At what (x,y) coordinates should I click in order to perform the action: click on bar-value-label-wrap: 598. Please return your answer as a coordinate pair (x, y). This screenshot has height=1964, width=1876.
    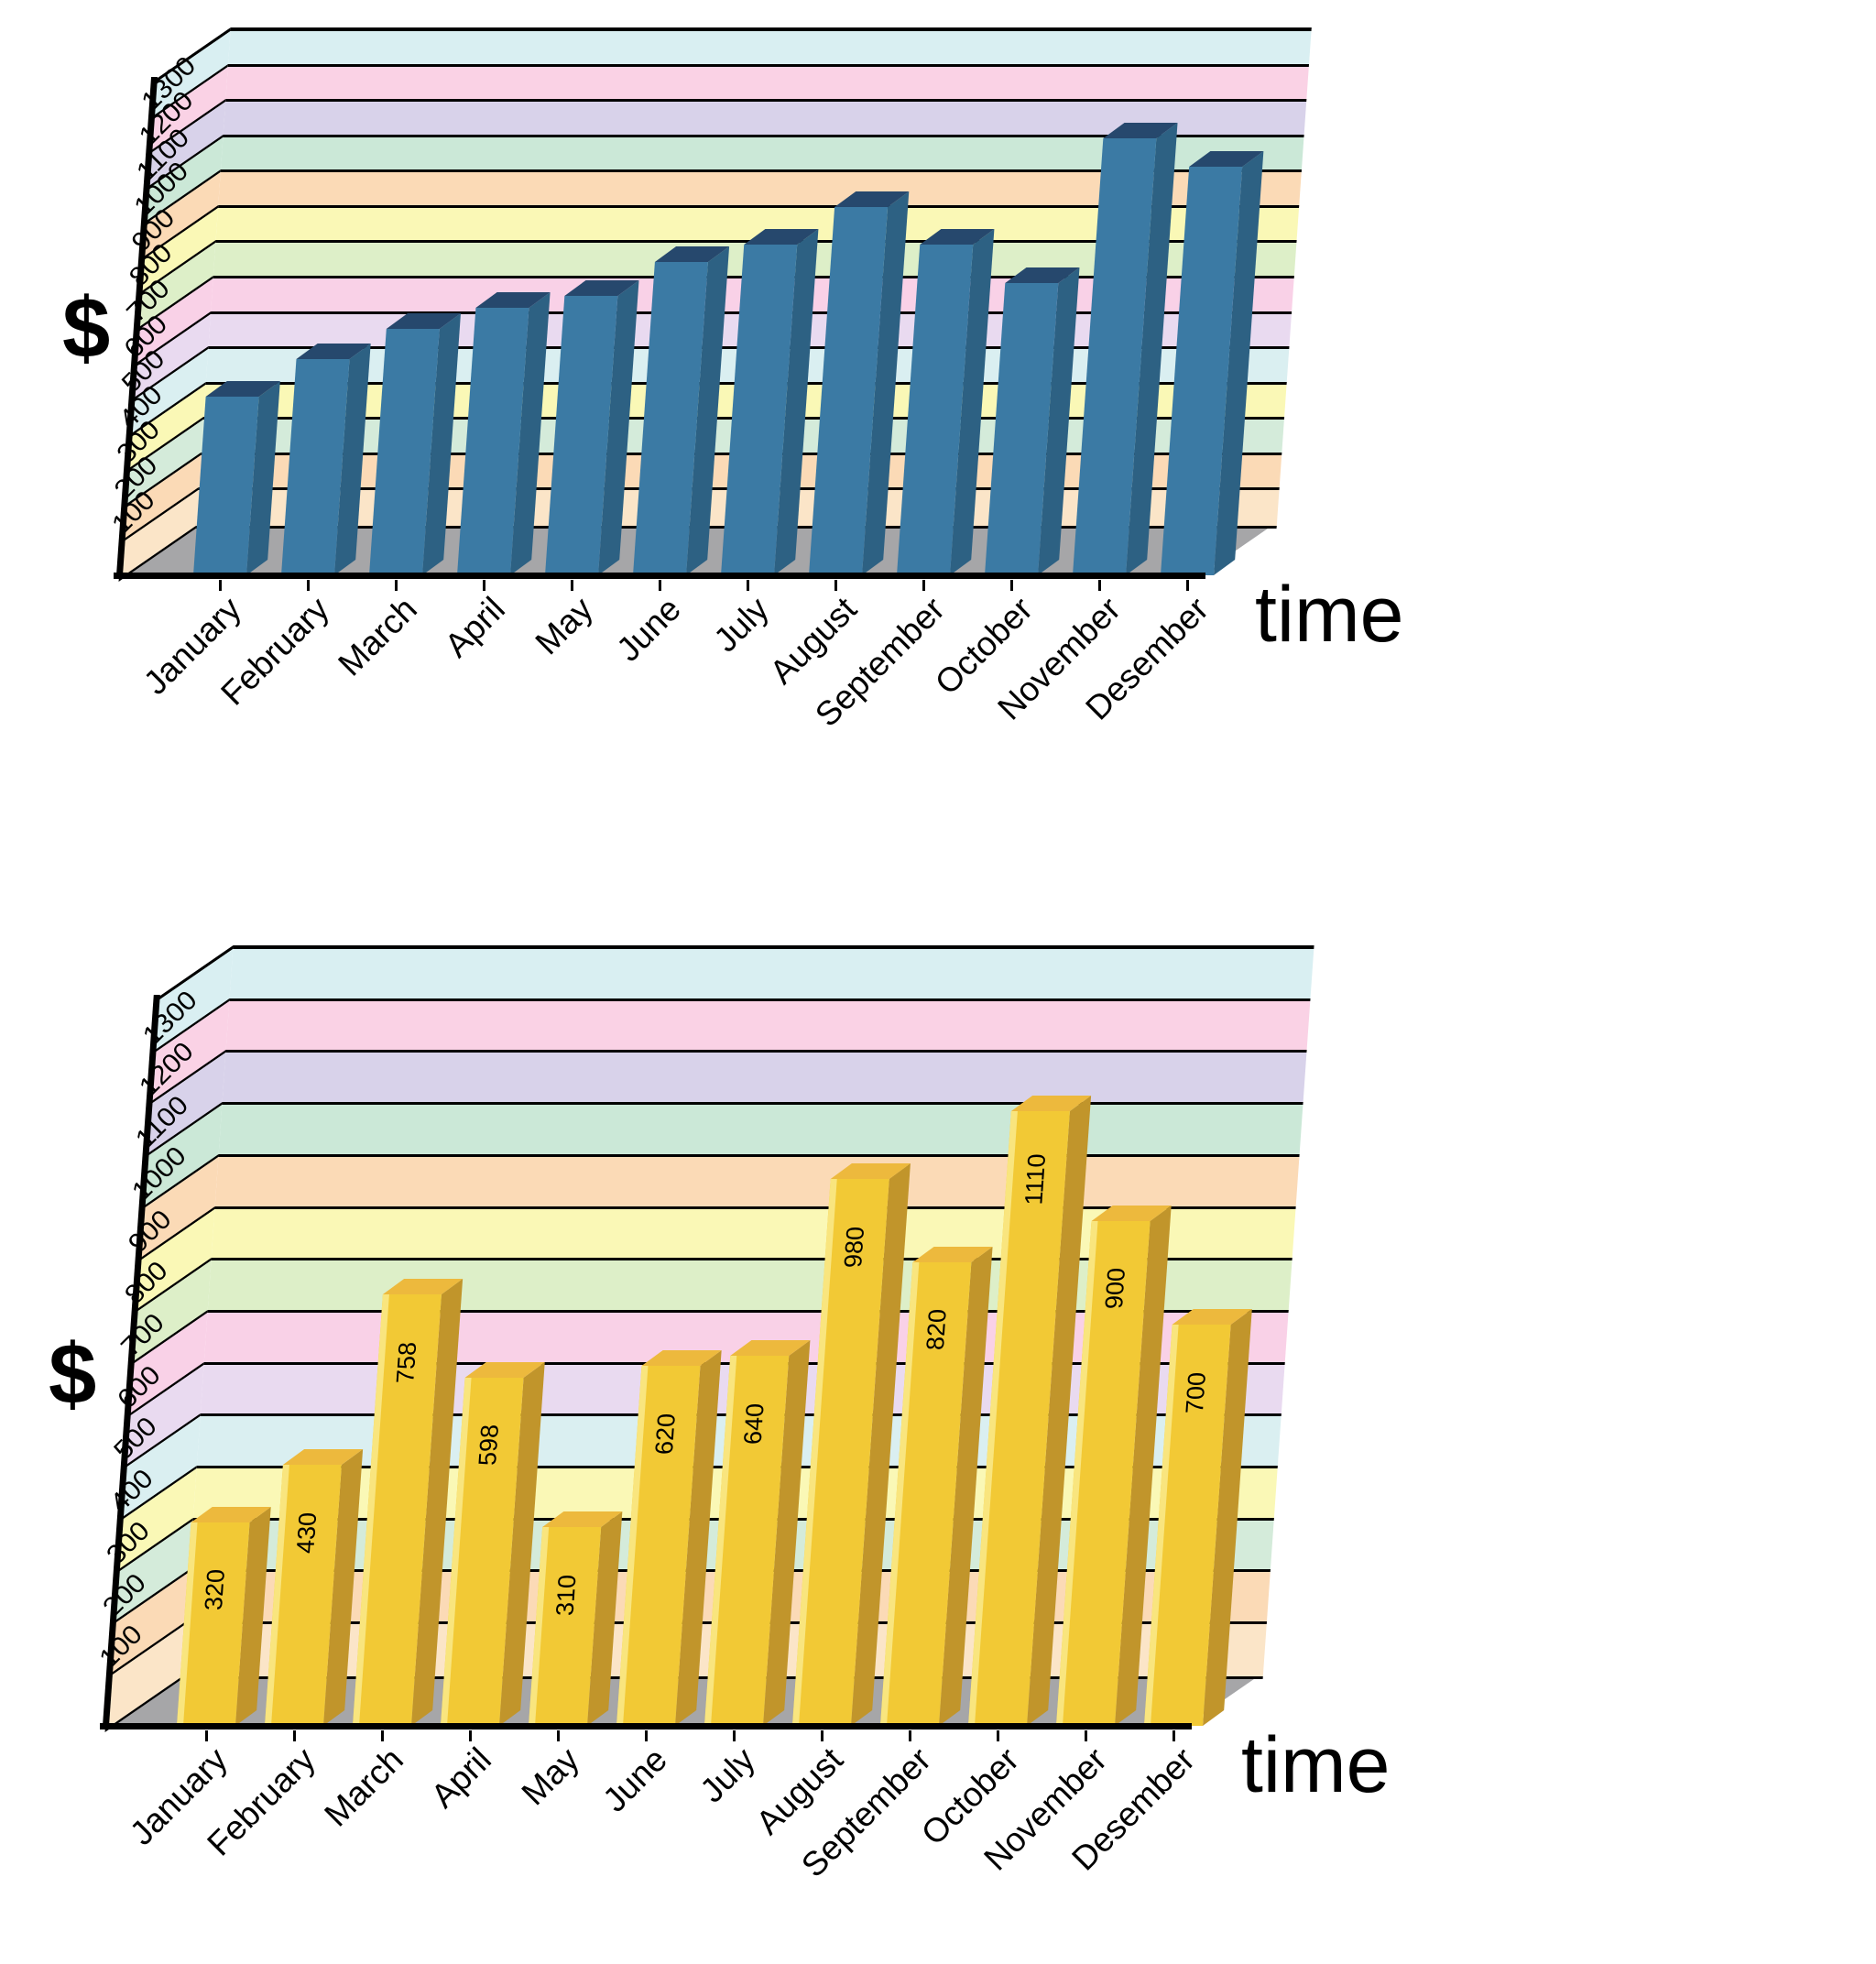
    Looking at the image, I should click on (489, 1445).